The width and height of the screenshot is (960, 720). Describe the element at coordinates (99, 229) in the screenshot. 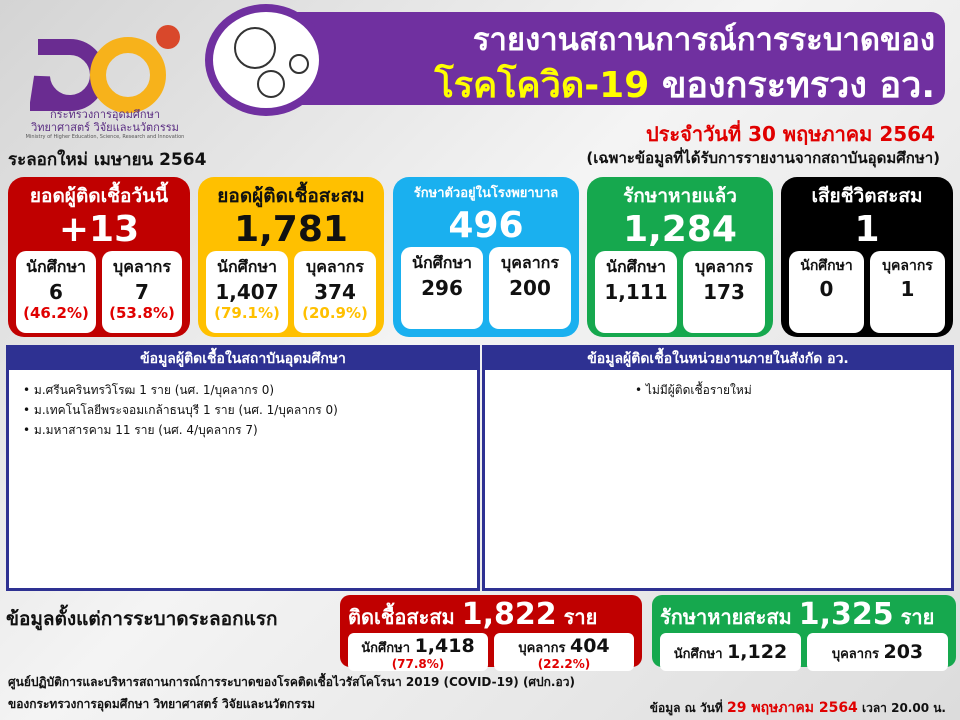

I see `card-total: +13` at that location.